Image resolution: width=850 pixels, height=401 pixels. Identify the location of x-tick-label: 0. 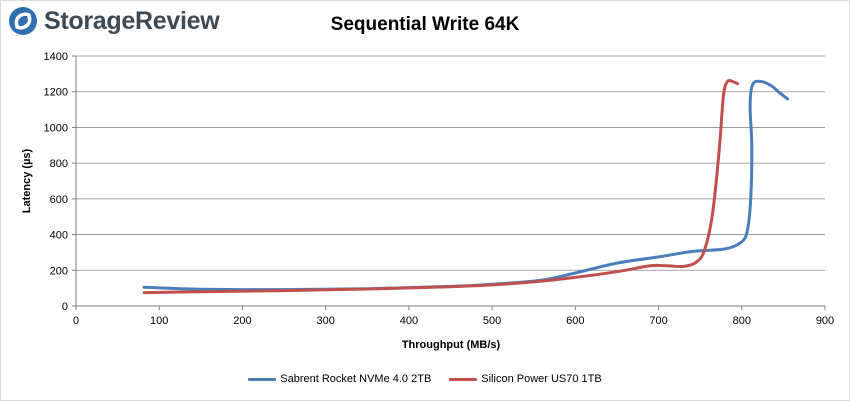
(76, 321).